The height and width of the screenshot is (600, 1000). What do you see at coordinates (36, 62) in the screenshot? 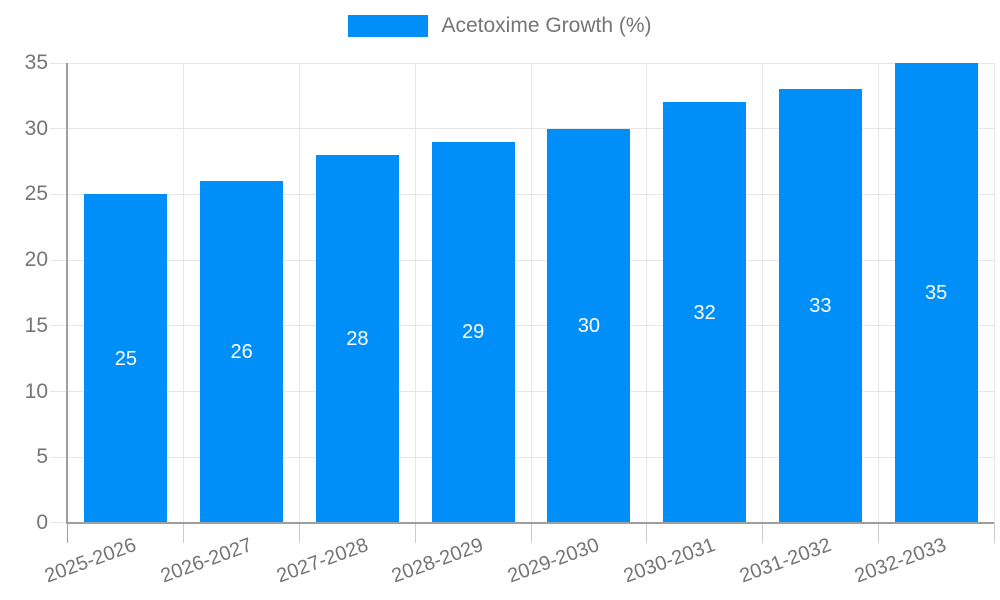
I see `y-axis-label: 35` at bounding box center [36, 62].